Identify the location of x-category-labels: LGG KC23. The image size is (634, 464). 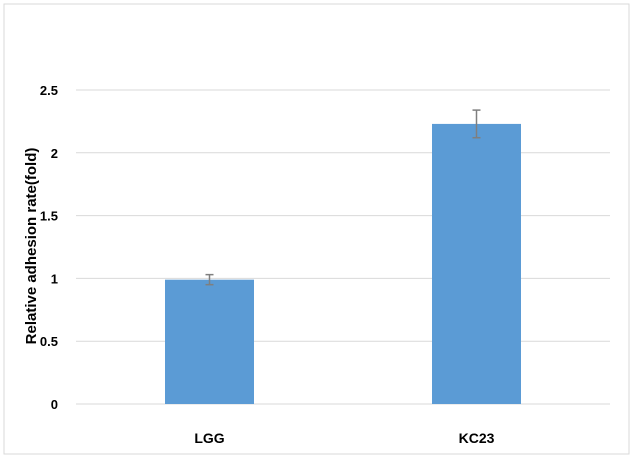
(344, 438).